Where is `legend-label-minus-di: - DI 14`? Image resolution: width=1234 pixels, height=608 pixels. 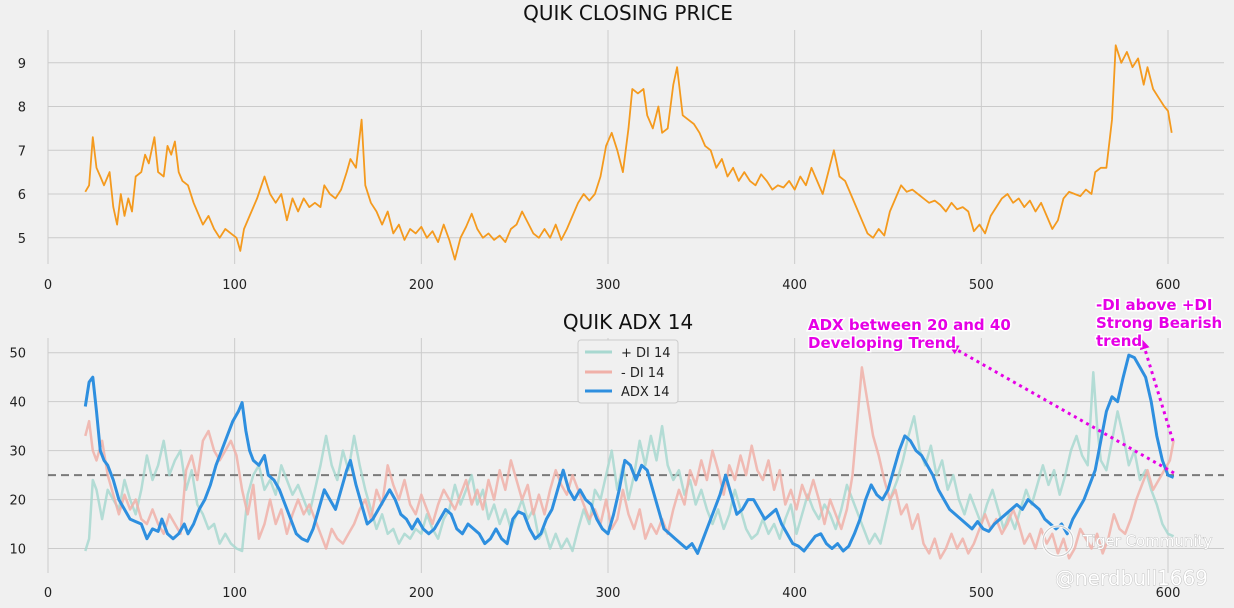
legend-label-minus-di: - DI 14 is located at coordinates (642, 373).